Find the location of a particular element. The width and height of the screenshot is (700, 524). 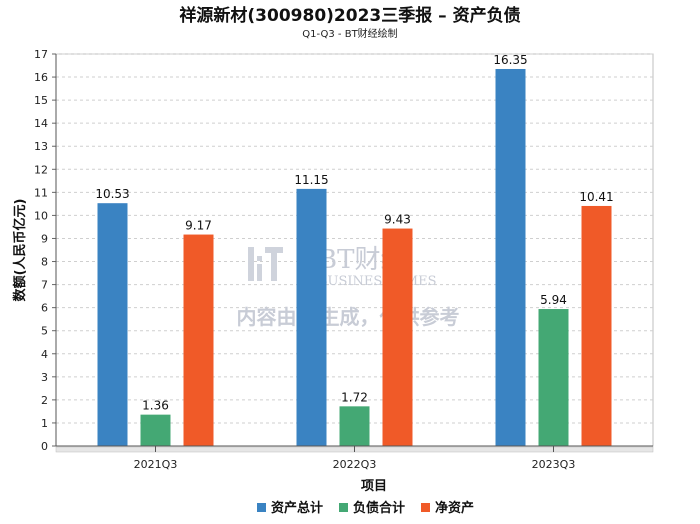

data-label: 1.72 is located at coordinates (354, 397).